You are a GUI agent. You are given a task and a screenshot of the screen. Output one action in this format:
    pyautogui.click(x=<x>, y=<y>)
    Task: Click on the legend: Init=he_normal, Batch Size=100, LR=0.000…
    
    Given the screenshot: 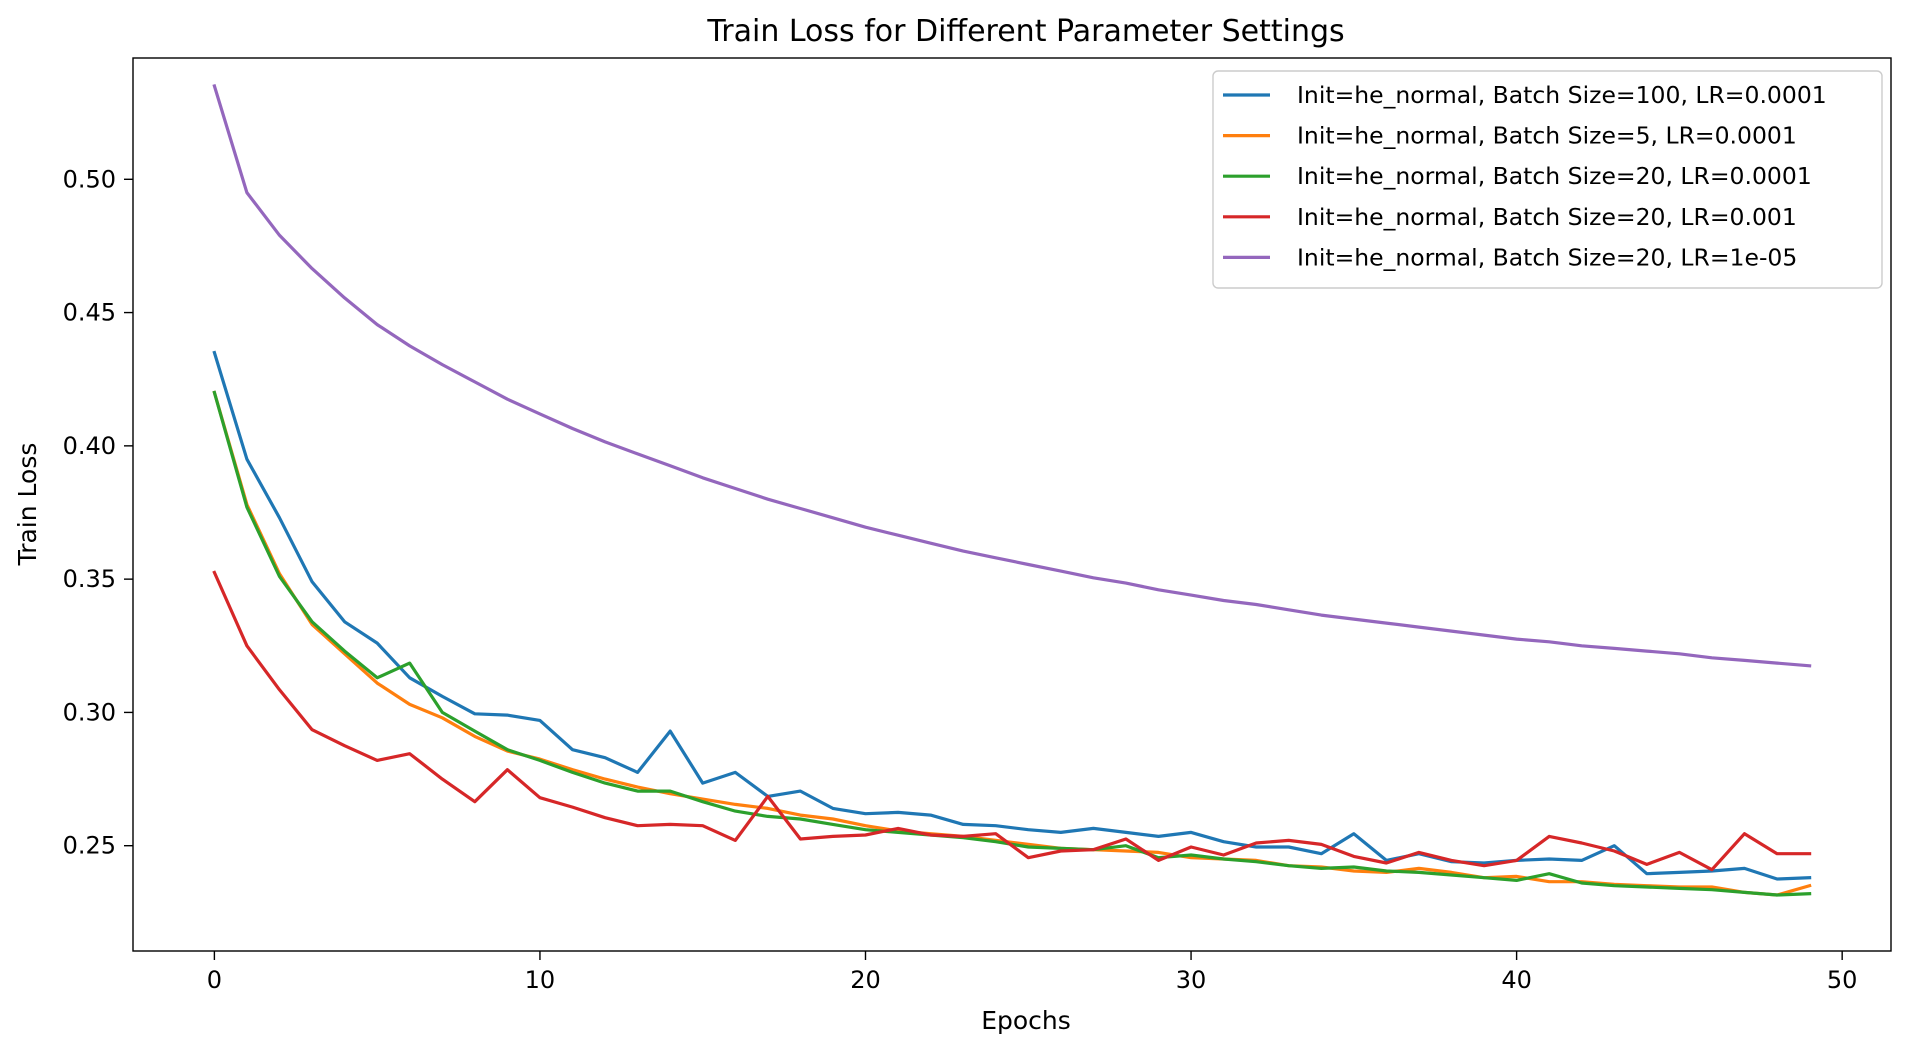 What is the action you would take?
    pyautogui.click(x=1547, y=179)
    